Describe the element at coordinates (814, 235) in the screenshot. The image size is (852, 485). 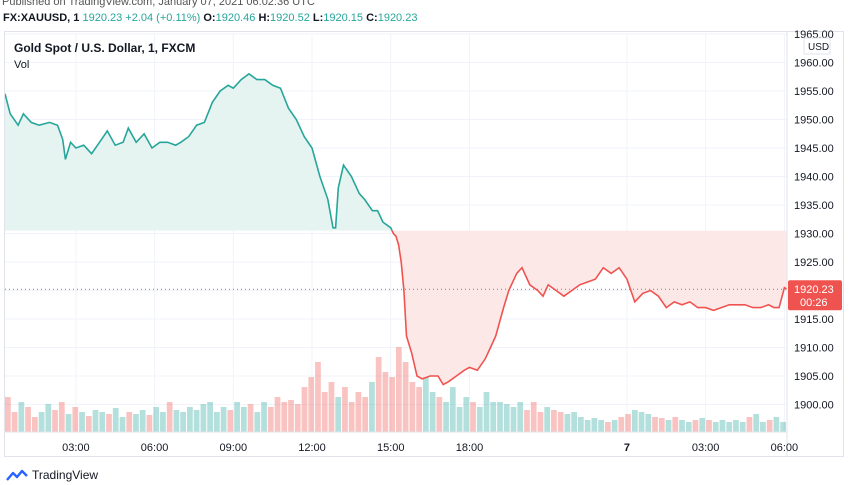
I see `price-tick-label: 1930.00` at that location.